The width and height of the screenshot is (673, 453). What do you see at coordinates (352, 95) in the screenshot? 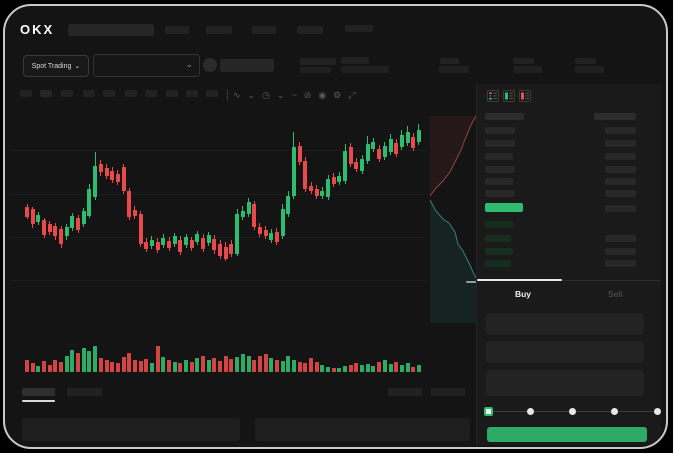
I see `fullscreen-icon: ⤢` at bounding box center [352, 95].